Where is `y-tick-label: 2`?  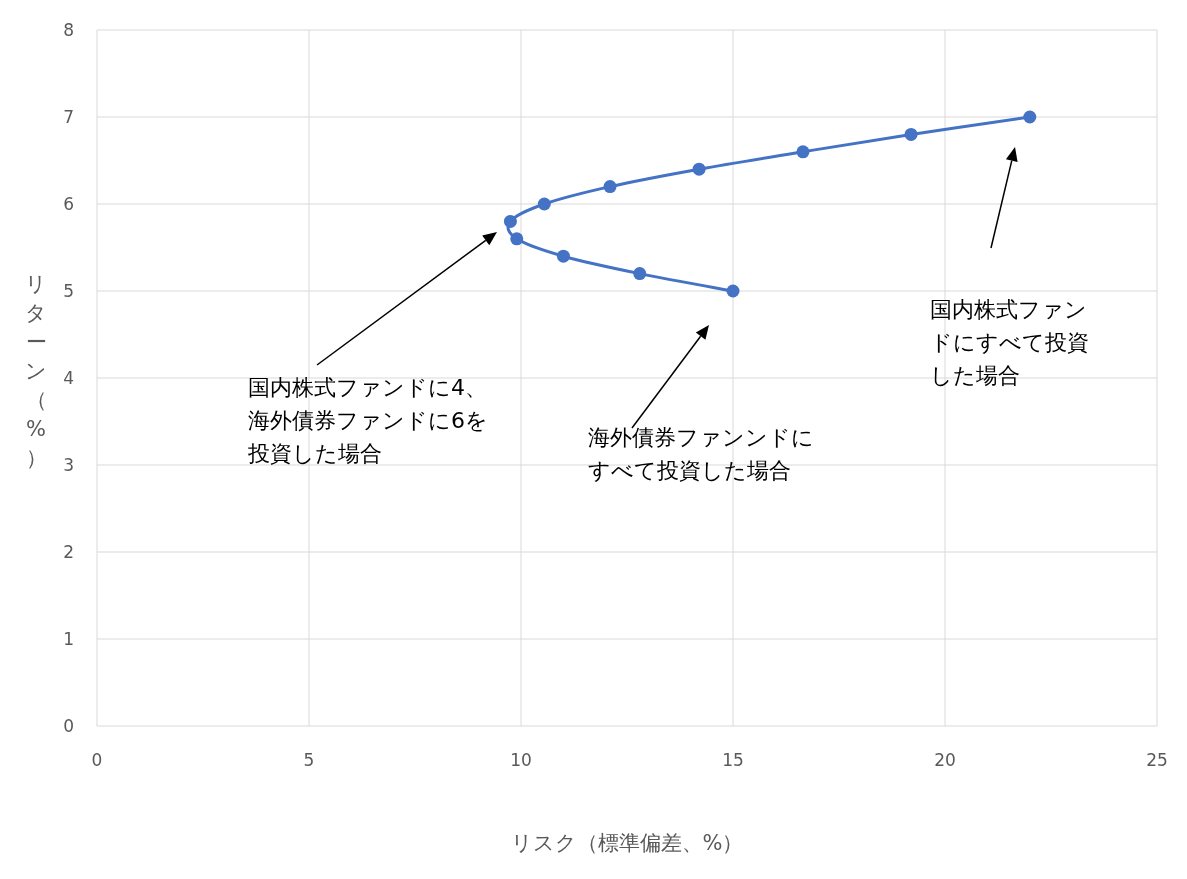 y-tick-label: 2 is located at coordinates (68, 552).